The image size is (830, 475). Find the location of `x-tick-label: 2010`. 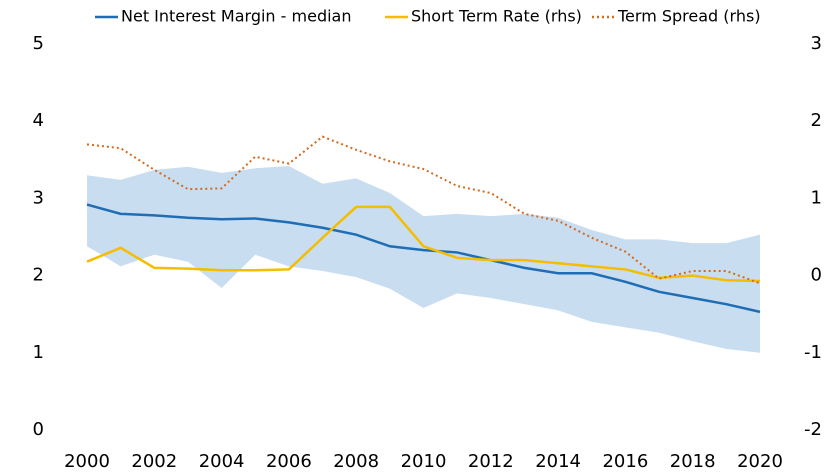

x-tick-label: 2010 is located at coordinates (424, 461).